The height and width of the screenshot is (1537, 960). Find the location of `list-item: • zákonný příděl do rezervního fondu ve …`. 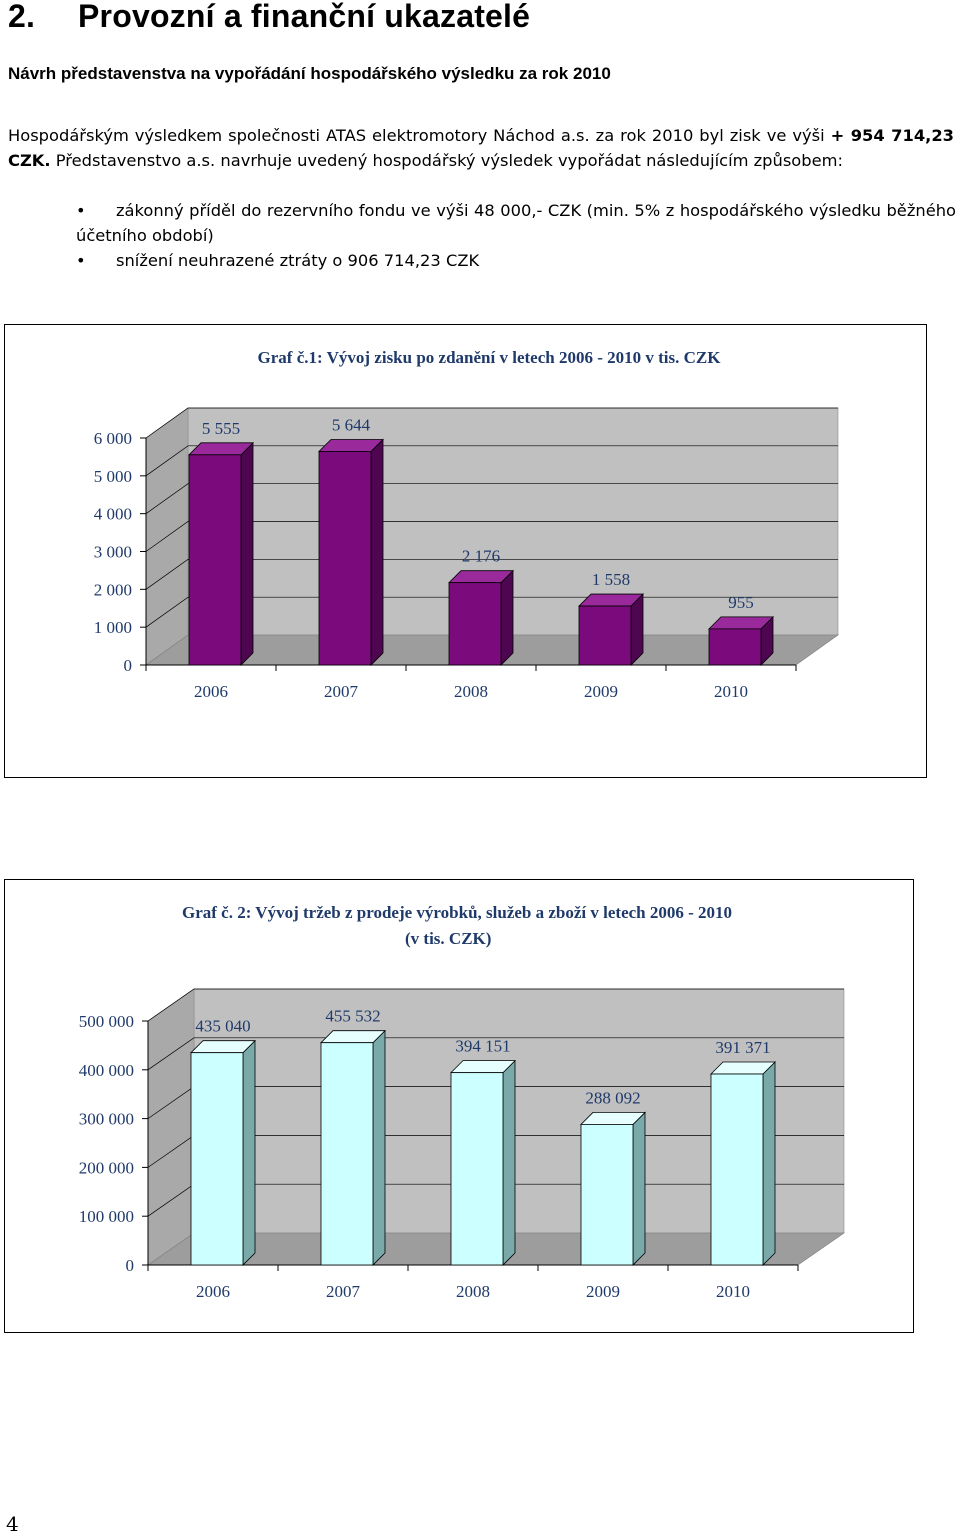

list-item: • zákonný příděl do rezervního fondu ve … is located at coordinates (516, 223).